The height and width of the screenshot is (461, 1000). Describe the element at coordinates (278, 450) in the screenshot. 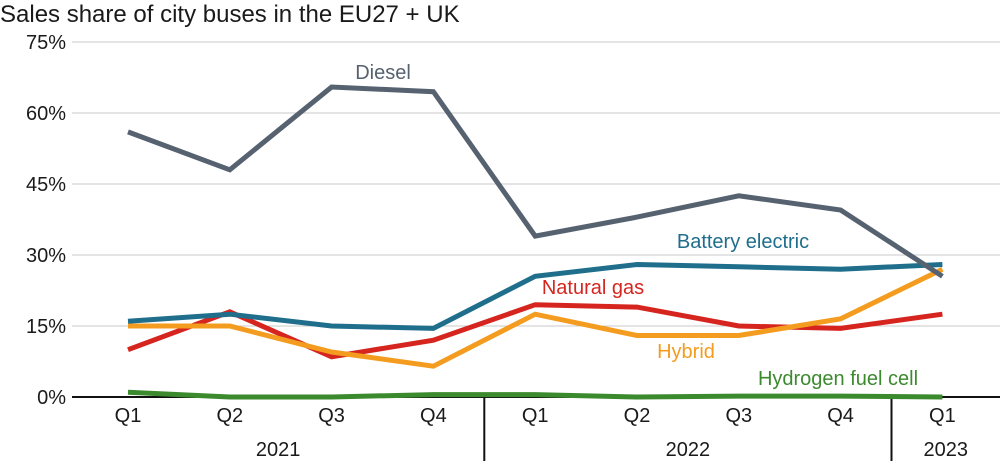

I see `year-label: 2021` at that location.